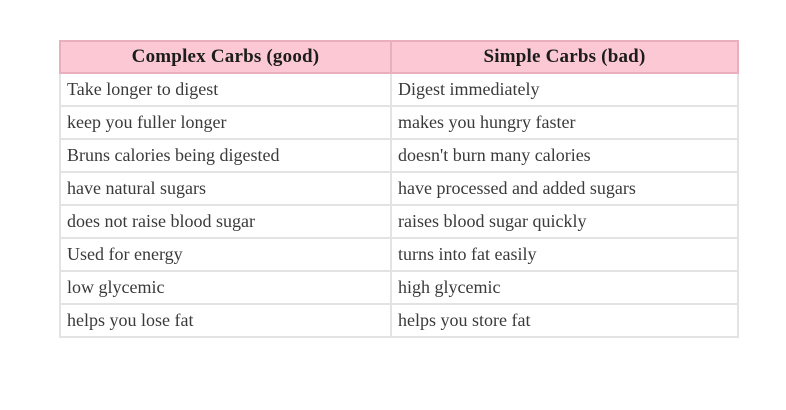 The width and height of the screenshot is (786, 410). I want to click on table-cell-simple: makes you hungry faster, so click(564, 122).